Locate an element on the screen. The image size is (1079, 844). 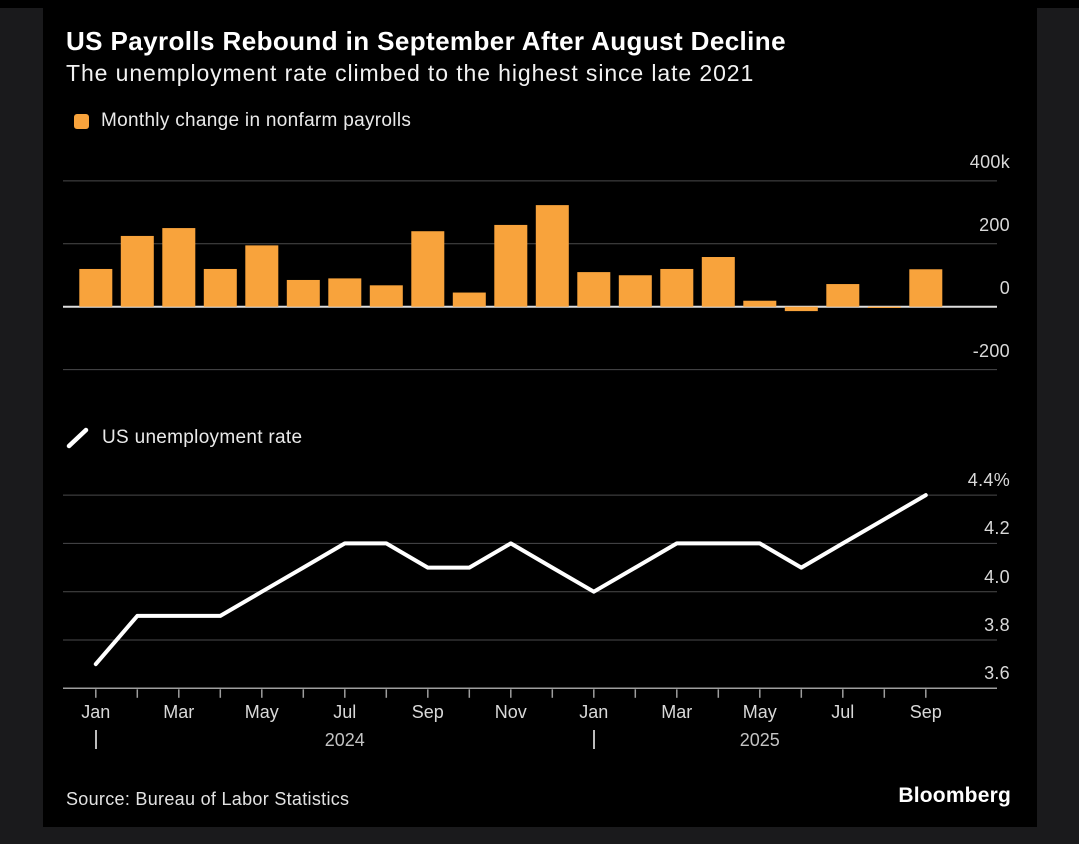
payrolls-legend-label: Monthly change in nonfarm payrolls is located at coordinates (256, 120).